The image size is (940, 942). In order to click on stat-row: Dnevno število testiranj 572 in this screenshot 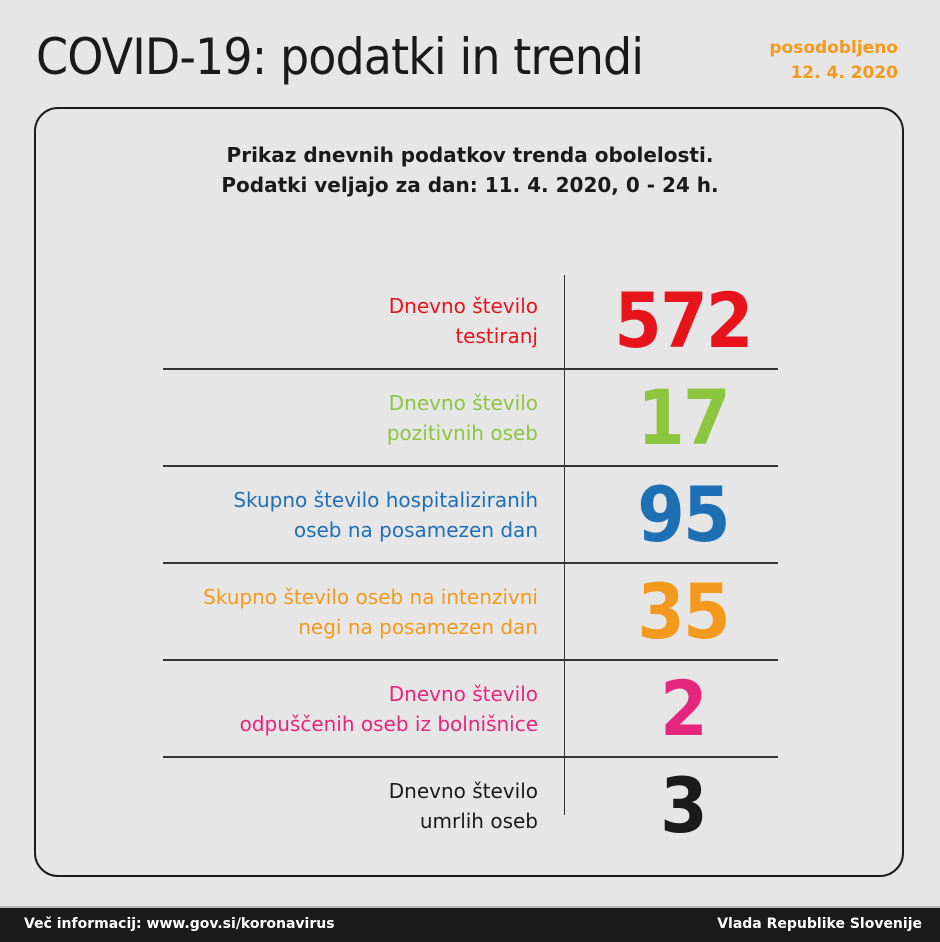, I will do `click(470, 321)`.